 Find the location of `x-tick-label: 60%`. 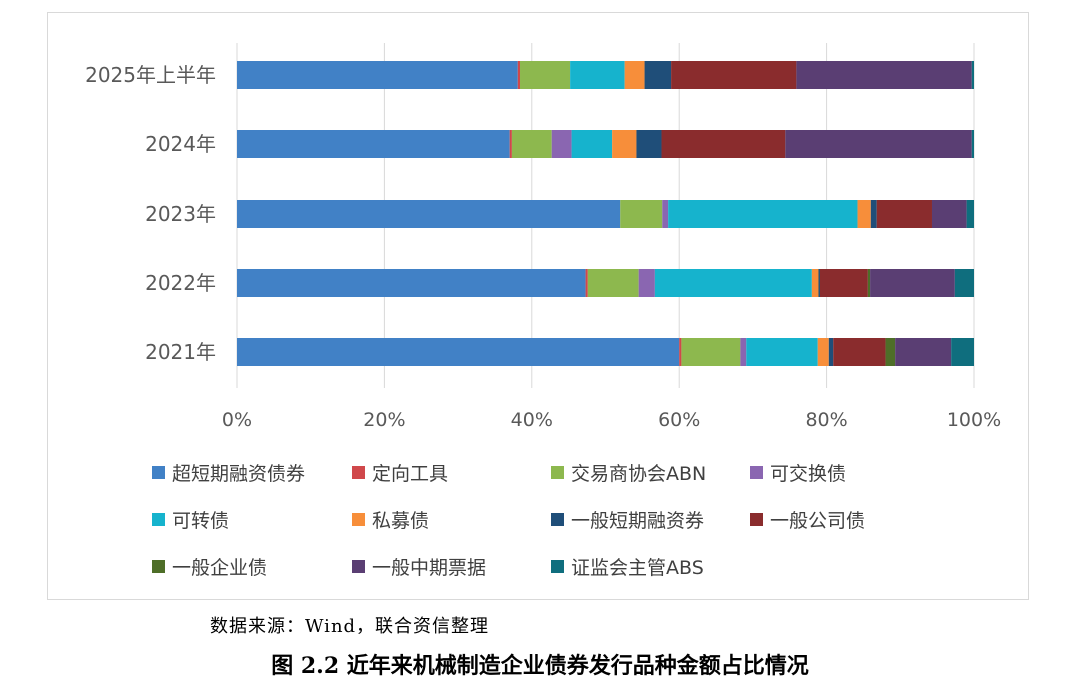

x-tick-label: 60% is located at coordinates (679, 420).